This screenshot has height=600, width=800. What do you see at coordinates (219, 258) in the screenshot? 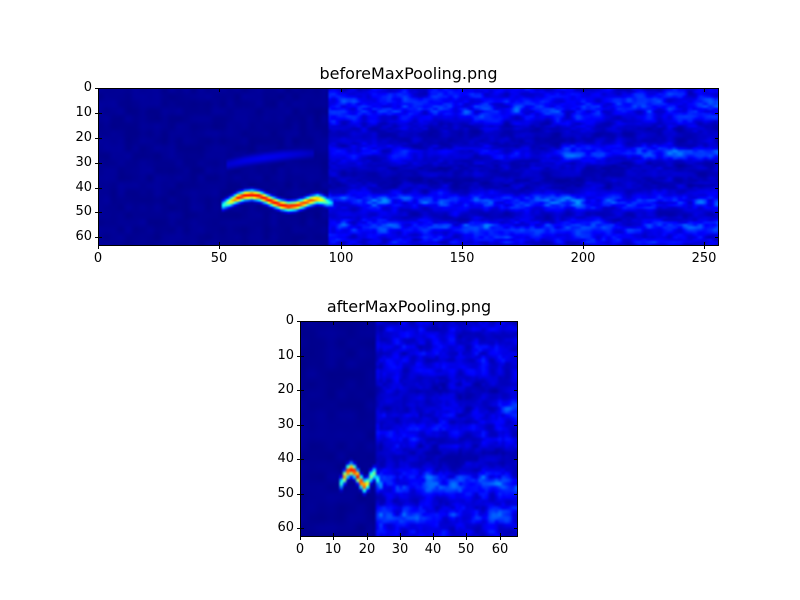
I see `x-tick-label: 50` at bounding box center [219, 258].